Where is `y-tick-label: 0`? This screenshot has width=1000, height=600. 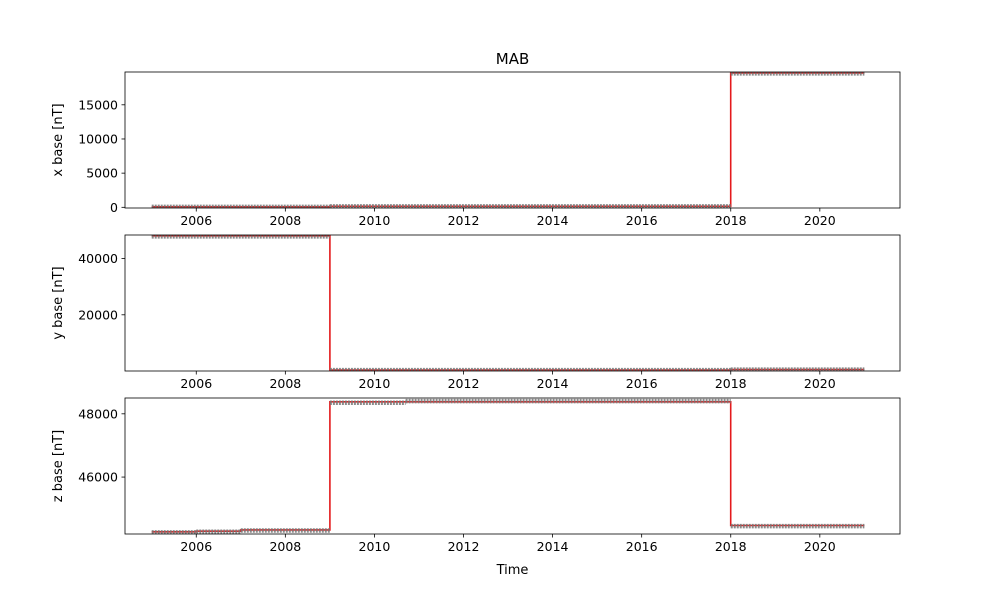 y-tick-label: 0 is located at coordinates (114, 207).